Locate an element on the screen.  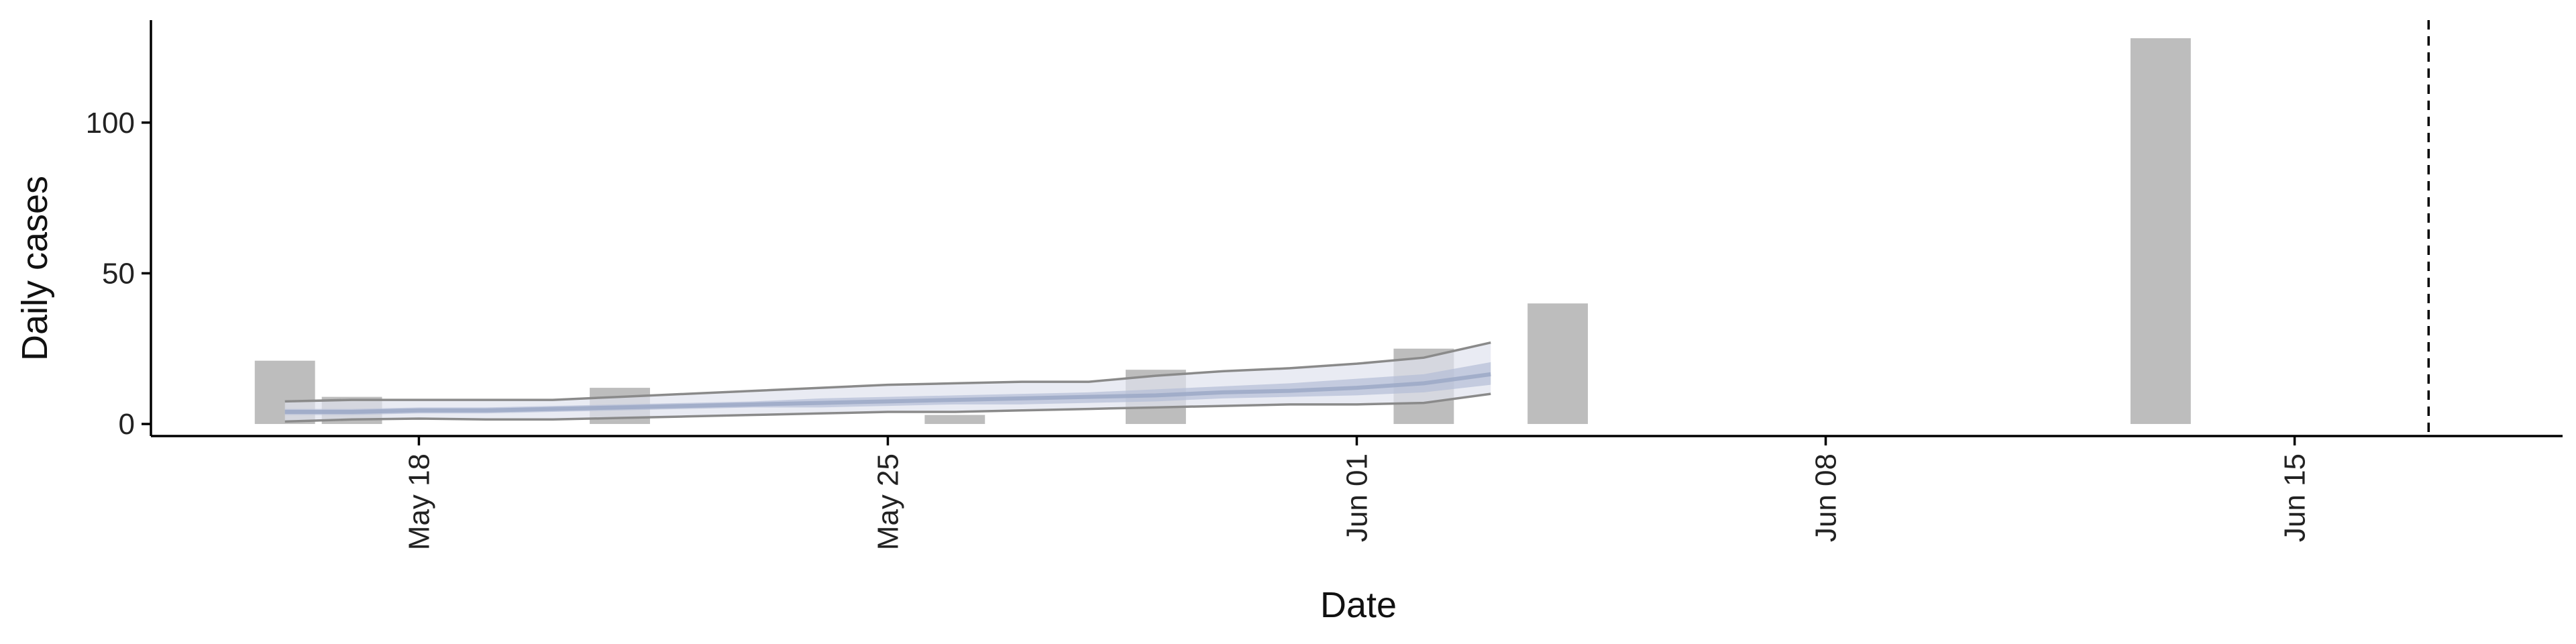
x-tick-label-4: Jun 15 is located at coordinates (2295, 497).